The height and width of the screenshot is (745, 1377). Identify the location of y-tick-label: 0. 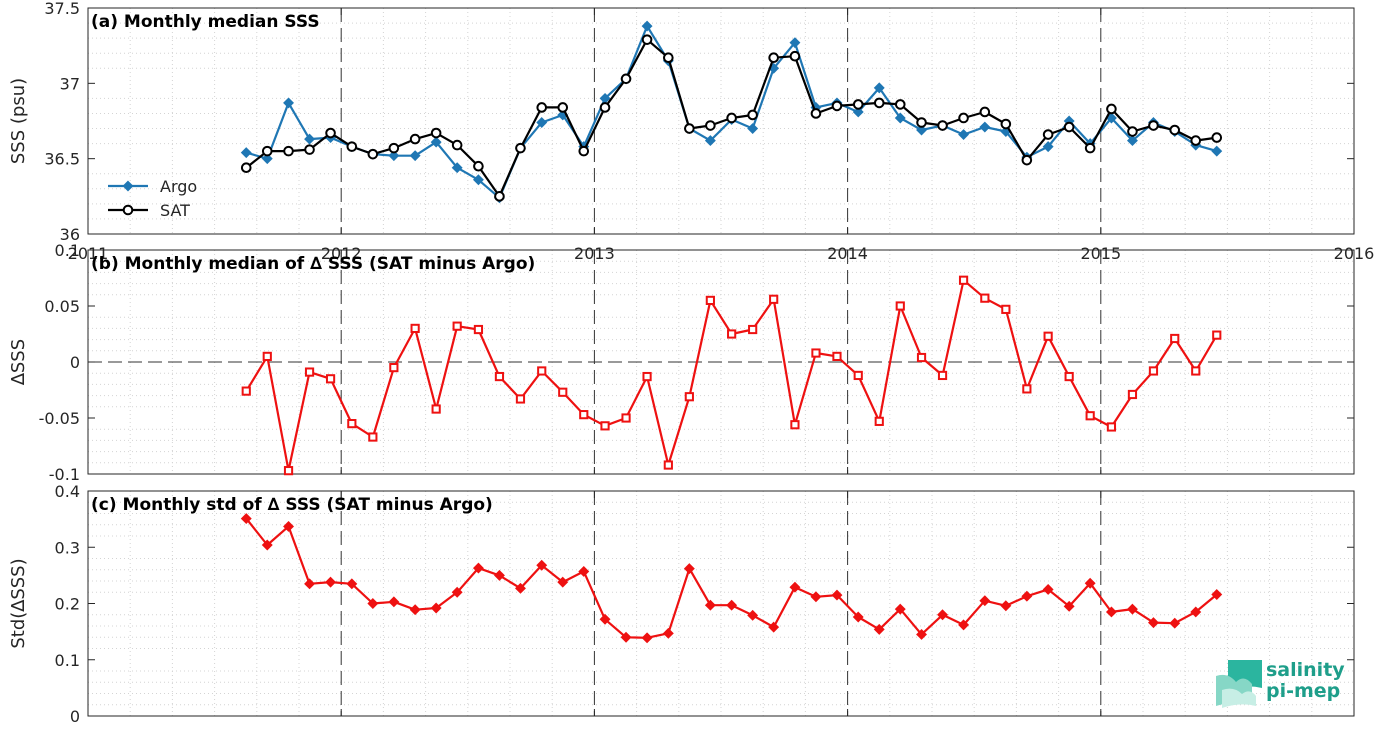
(75, 362).